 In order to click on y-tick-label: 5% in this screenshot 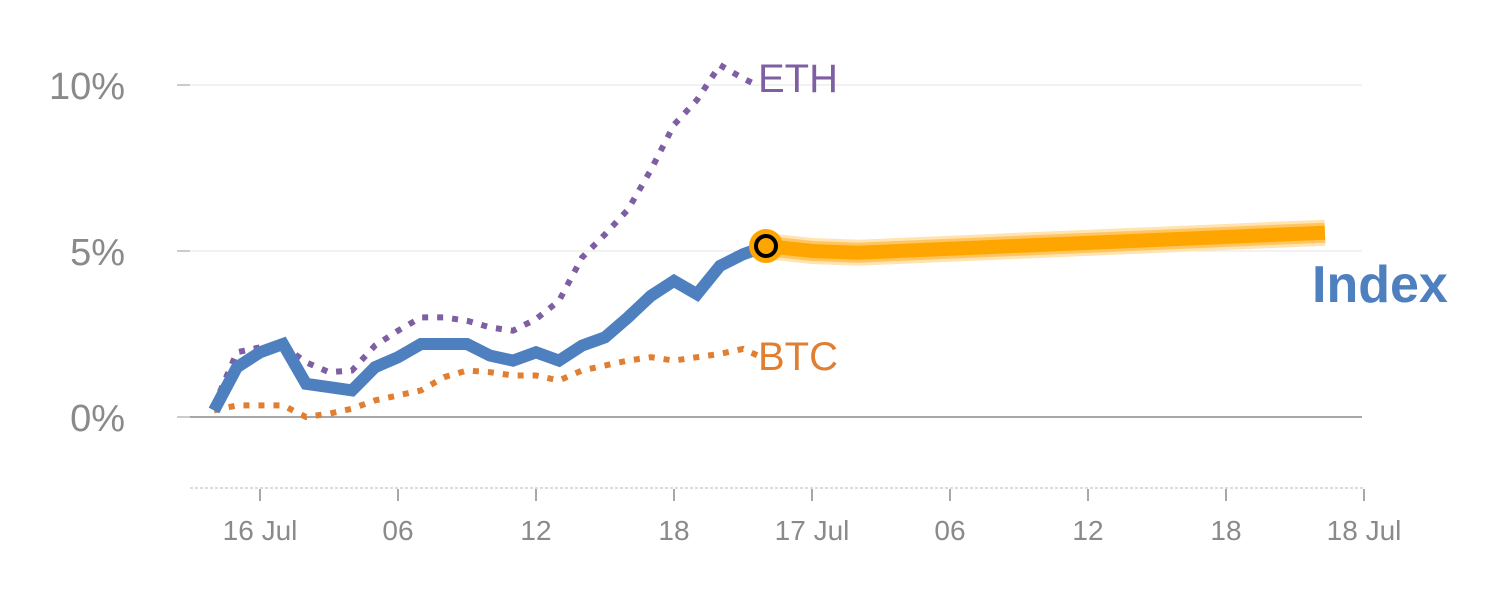, I will do `click(97, 253)`.